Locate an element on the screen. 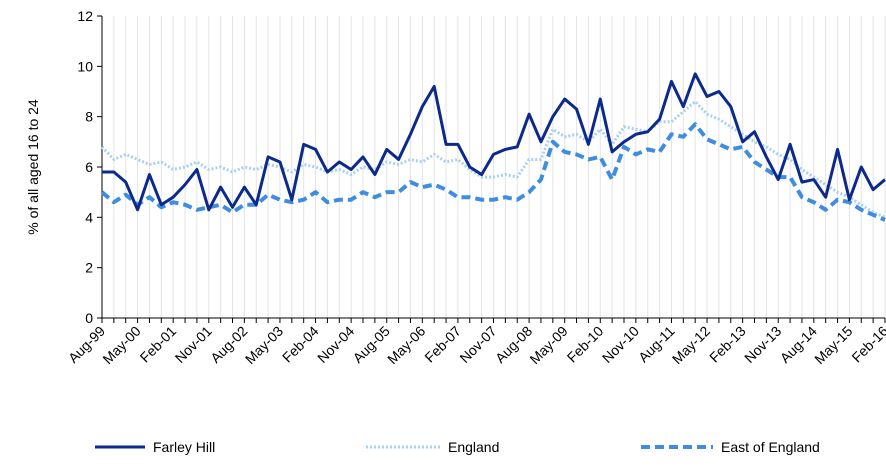 The height and width of the screenshot is (470, 886). x-tick-label: Nov-13 is located at coordinates (762, 344).